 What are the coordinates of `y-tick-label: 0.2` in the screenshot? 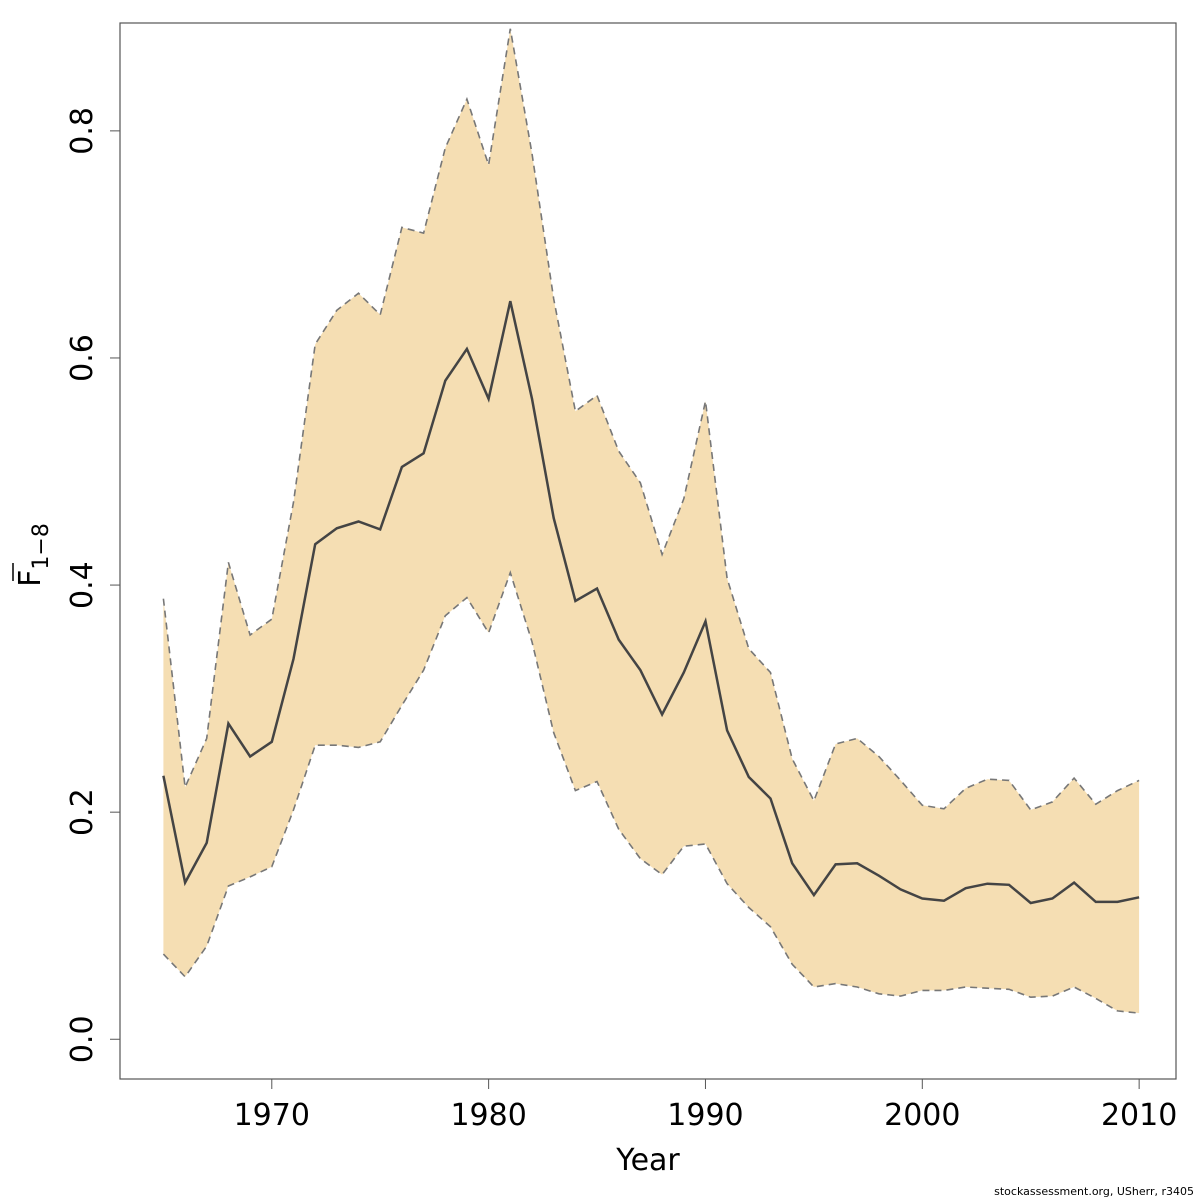 It's located at (82, 812).